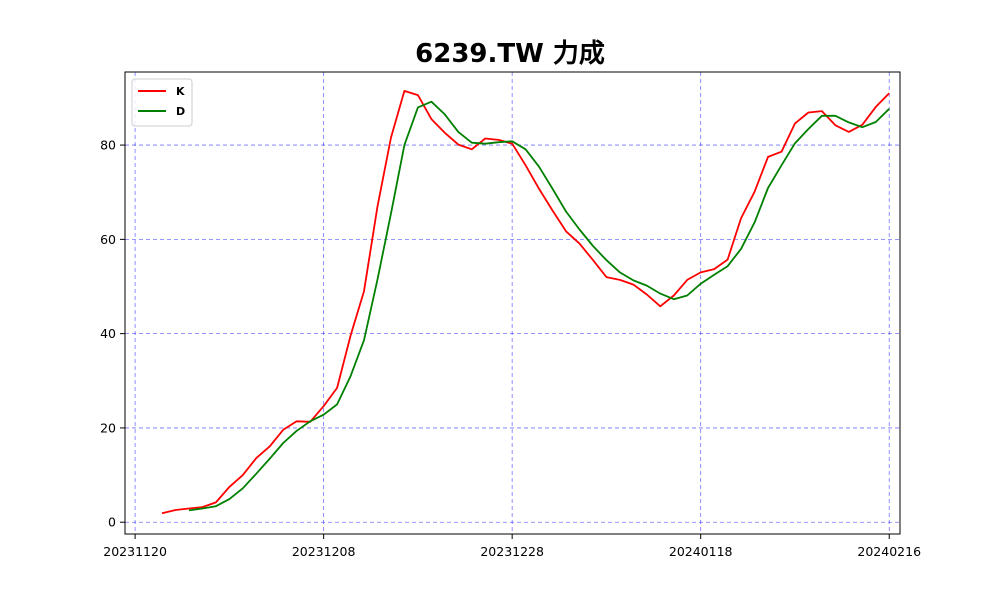 This screenshot has height=600, width=1000. I want to click on x-tick-label: 20240118, so click(701, 551).